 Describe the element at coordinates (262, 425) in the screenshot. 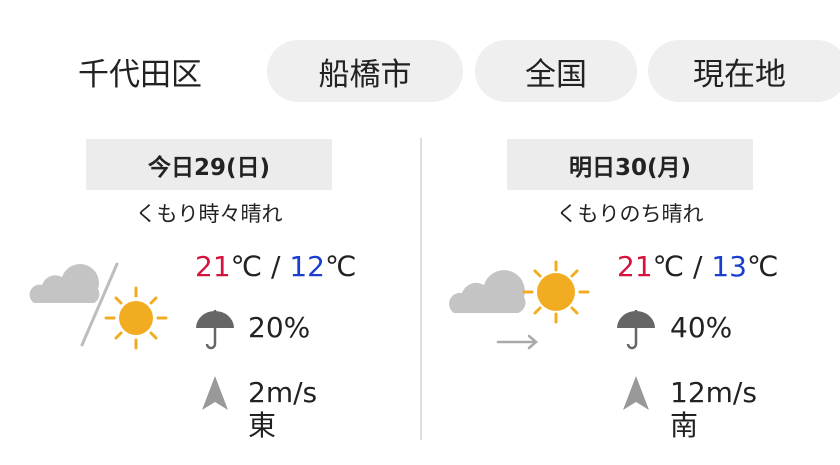

I see `wind-dir-today: 東` at that location.